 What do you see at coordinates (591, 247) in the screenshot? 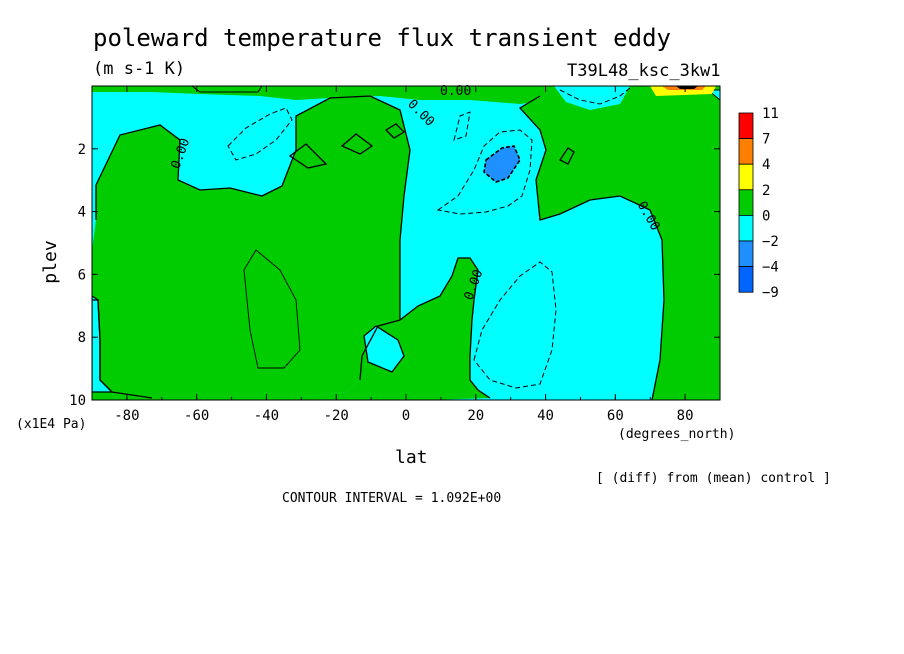
I see `contour-zero-north` at bounding box center [591, 247].